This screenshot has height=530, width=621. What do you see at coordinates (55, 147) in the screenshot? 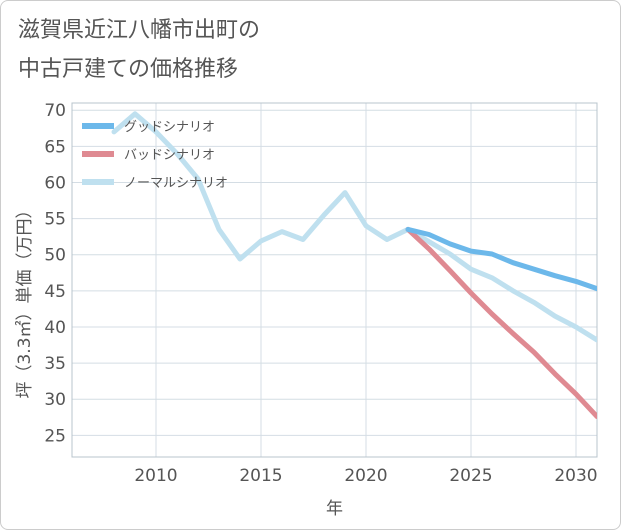
I see `y-tick-label-65: 65` at bounding box center [55, 147].